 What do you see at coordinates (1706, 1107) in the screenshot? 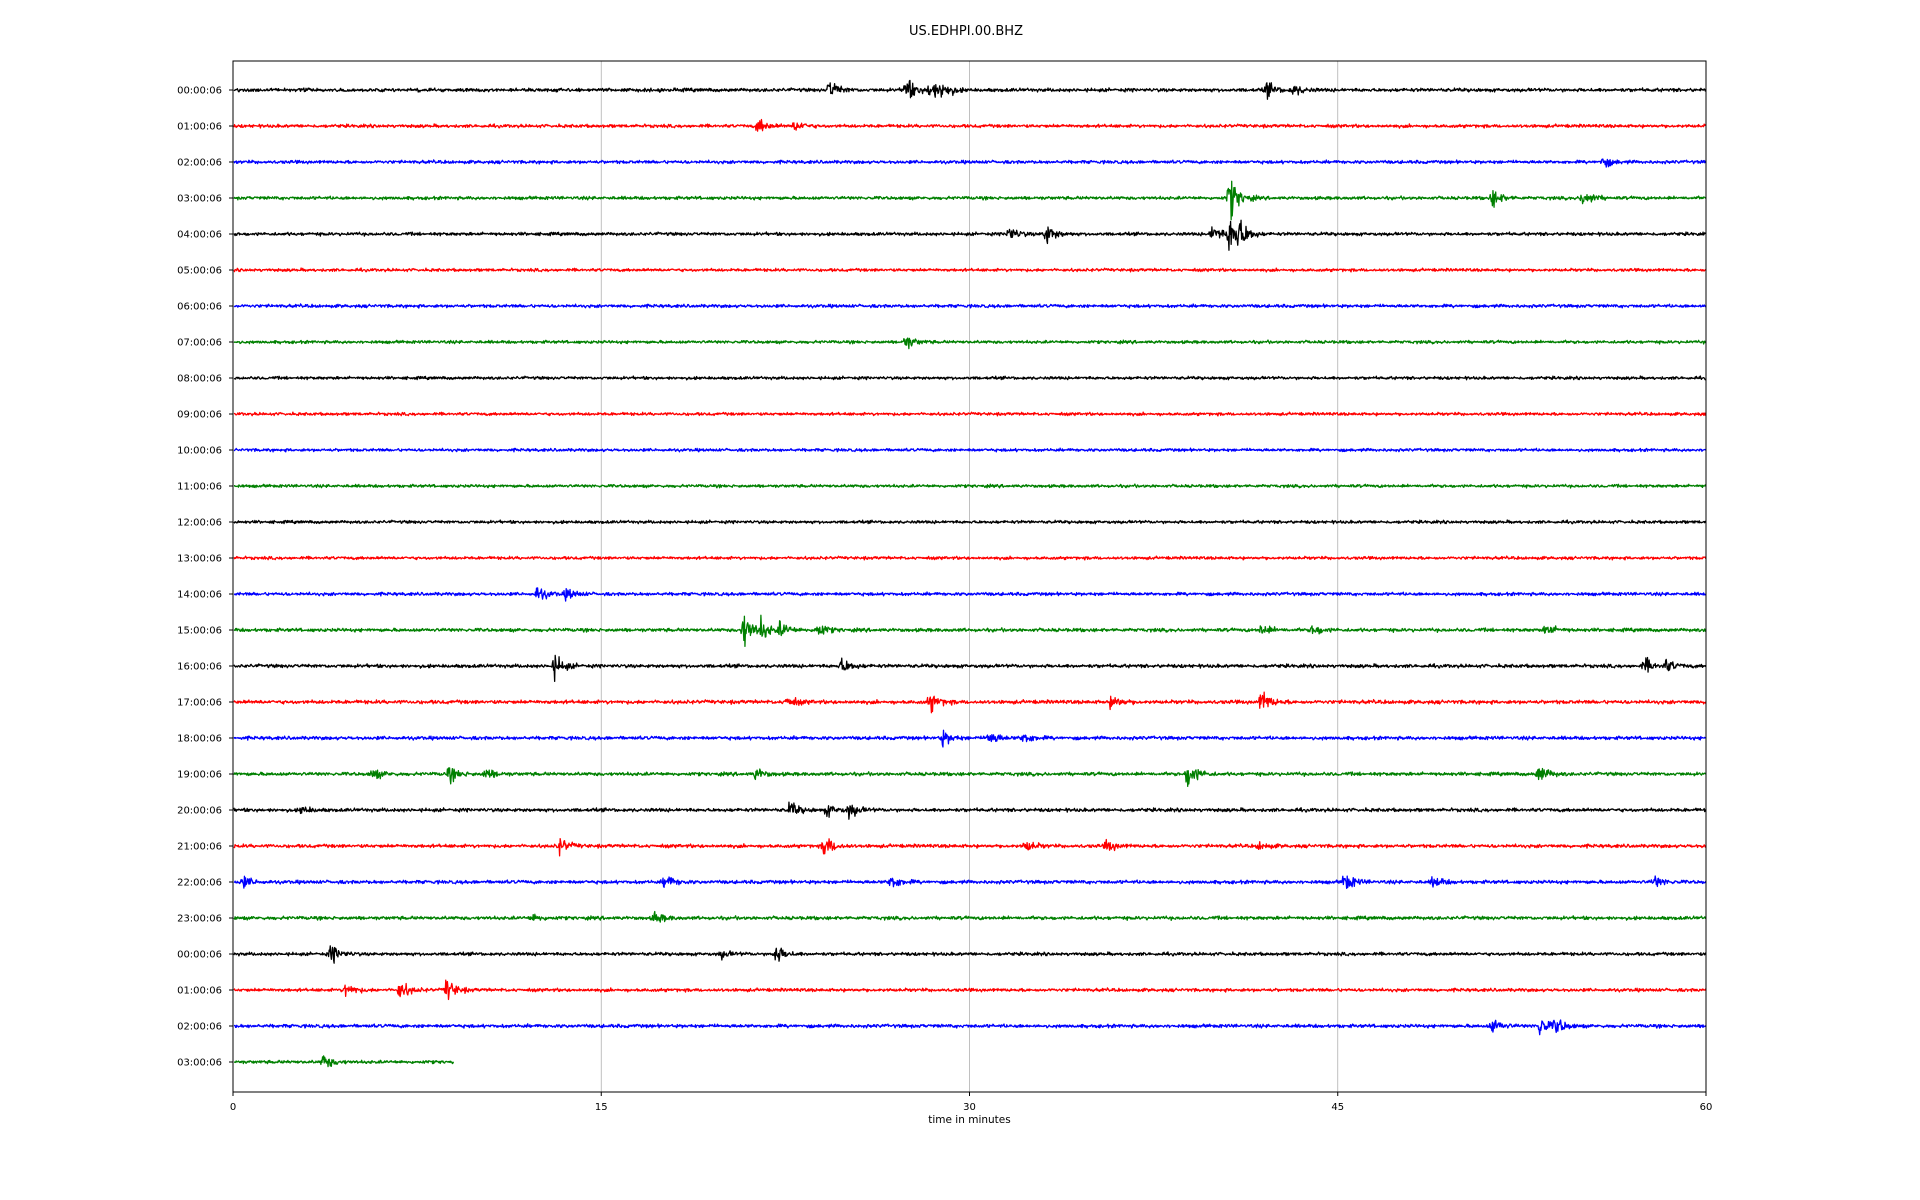
I see `x-tick-label: 60` at bounding box center [1706, 1107].